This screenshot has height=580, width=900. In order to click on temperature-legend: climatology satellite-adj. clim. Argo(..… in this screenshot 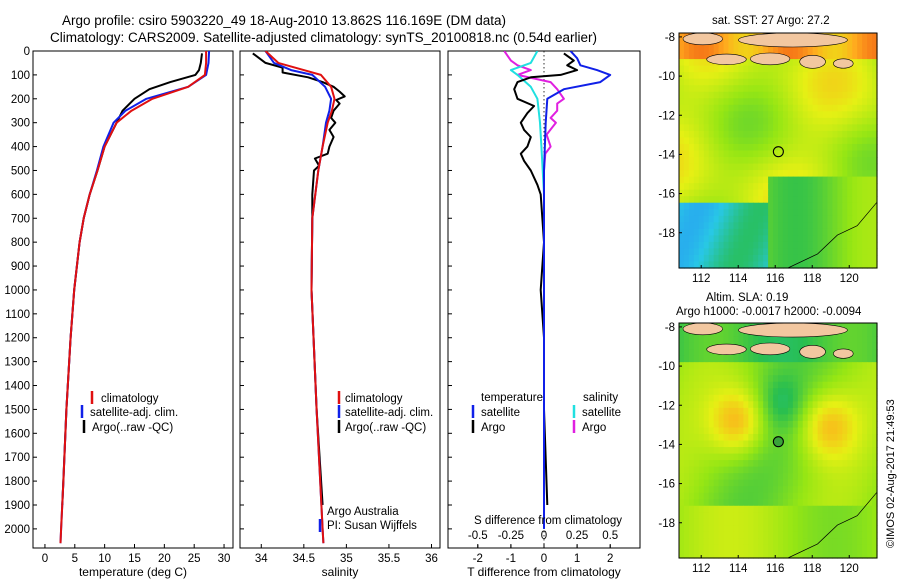, I will do `click(129, 412)`.